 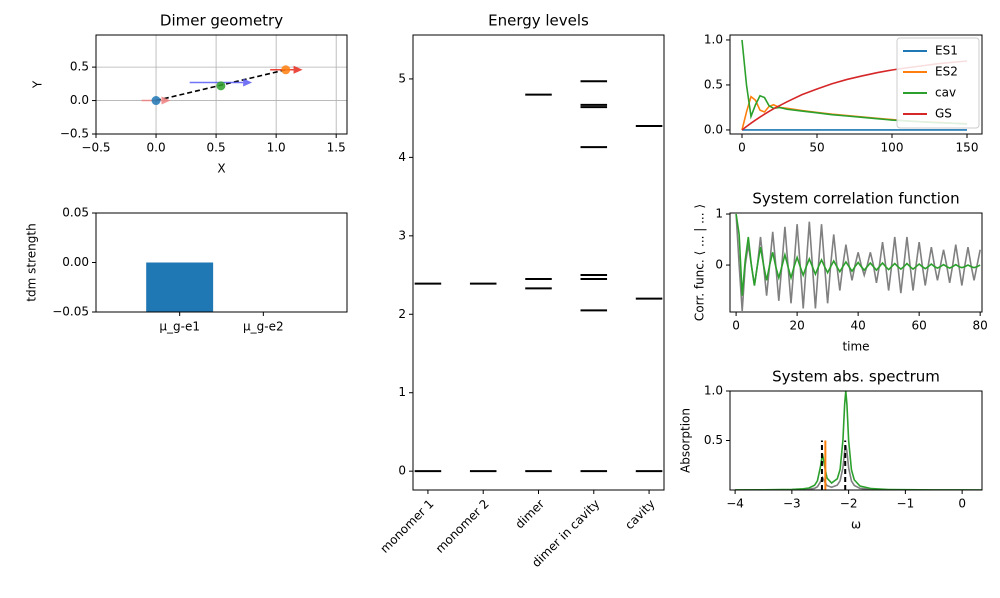 I want to click on dipole-arrow, so click(x=221, y=82).